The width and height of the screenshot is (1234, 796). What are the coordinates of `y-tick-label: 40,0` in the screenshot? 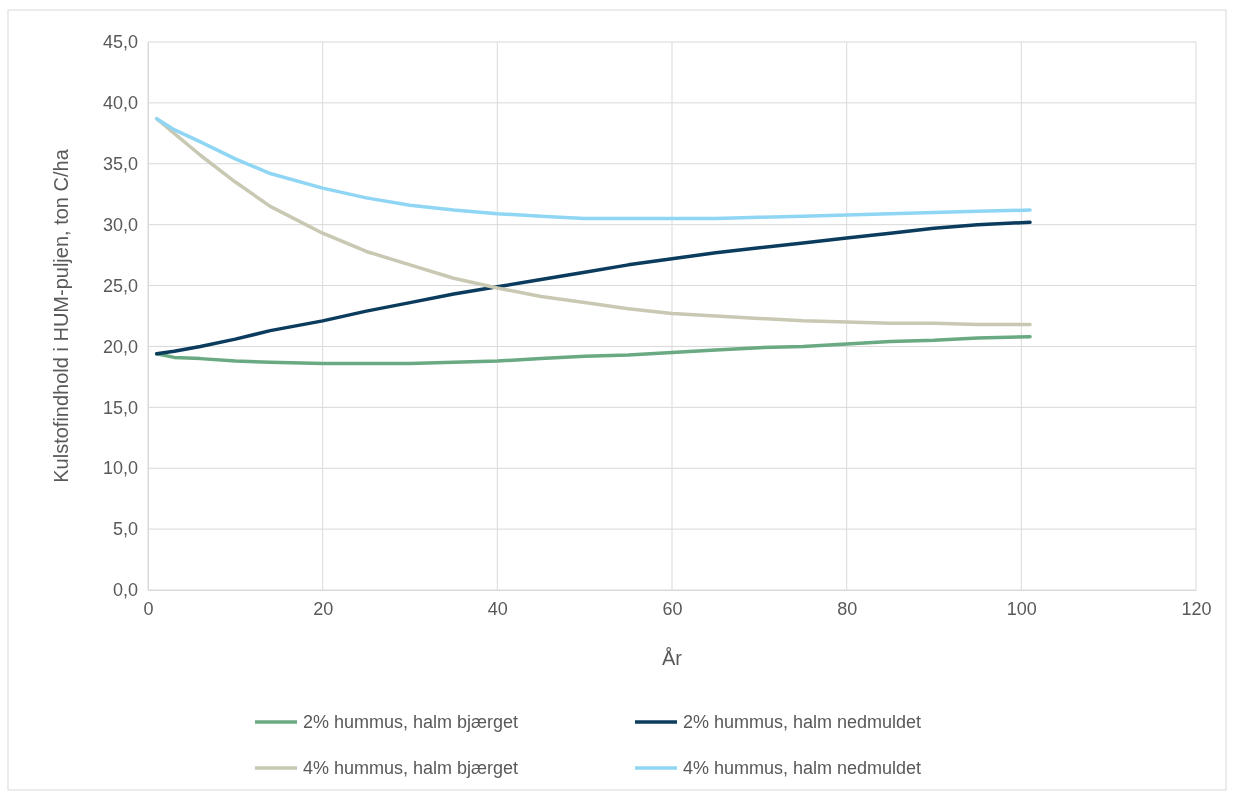 It's located at (120, 103).